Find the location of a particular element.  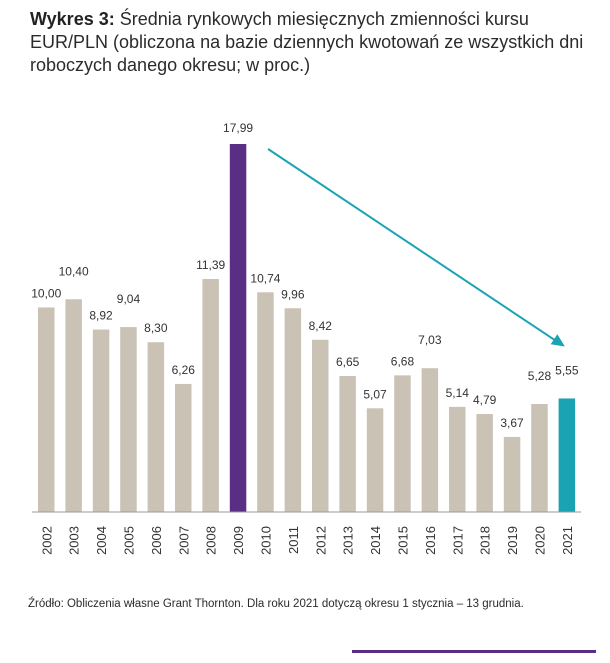

value-label-2015: 6,68 is located at coordinates (403, 361).